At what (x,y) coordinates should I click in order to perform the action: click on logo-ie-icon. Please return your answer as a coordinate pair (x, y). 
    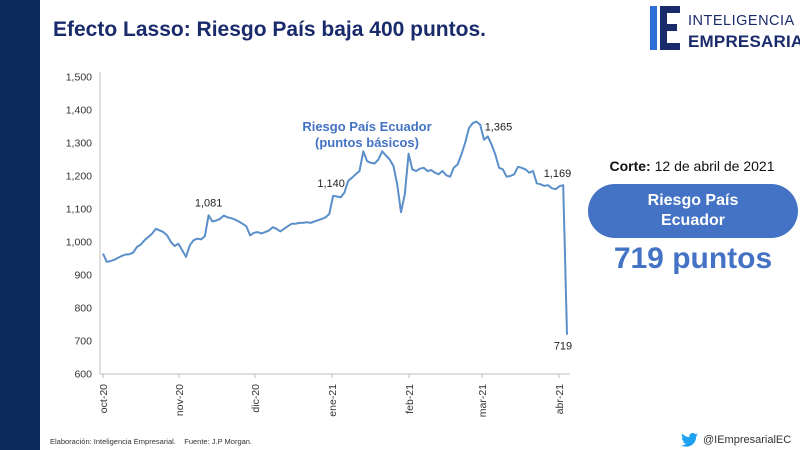
    Looking at the image, I should click on (665, 28).